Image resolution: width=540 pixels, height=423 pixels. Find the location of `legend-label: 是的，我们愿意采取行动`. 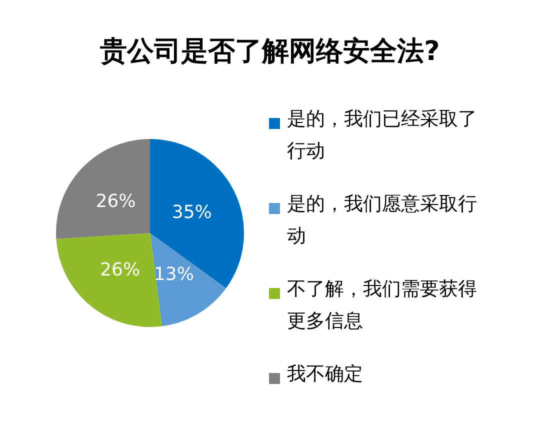

legend-label: 是的，我们愿意采取行动 is located at coordinates (382, 220).